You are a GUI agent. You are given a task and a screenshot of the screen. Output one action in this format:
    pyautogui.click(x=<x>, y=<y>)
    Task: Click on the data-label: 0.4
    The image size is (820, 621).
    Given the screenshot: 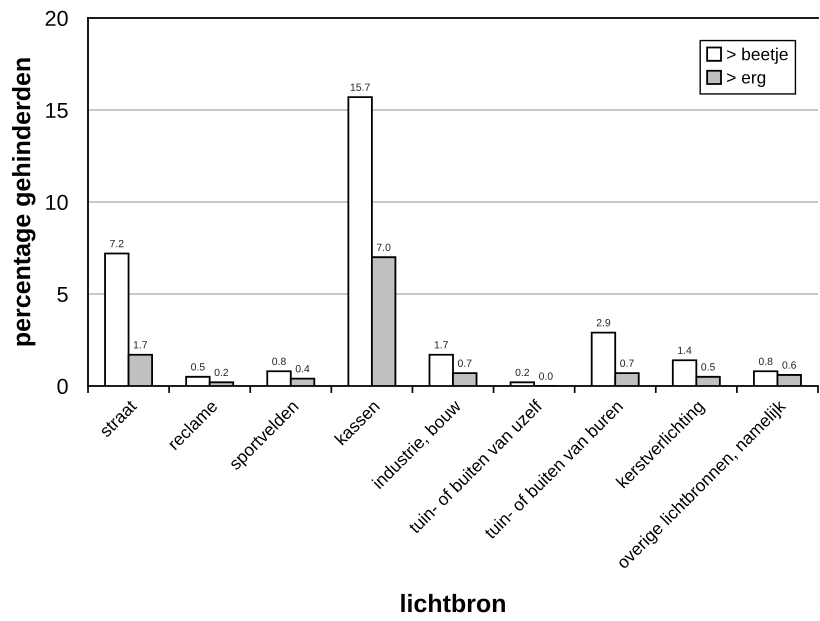 What is the action you would take?
    pyautogui.click(x=303, y=368)
    